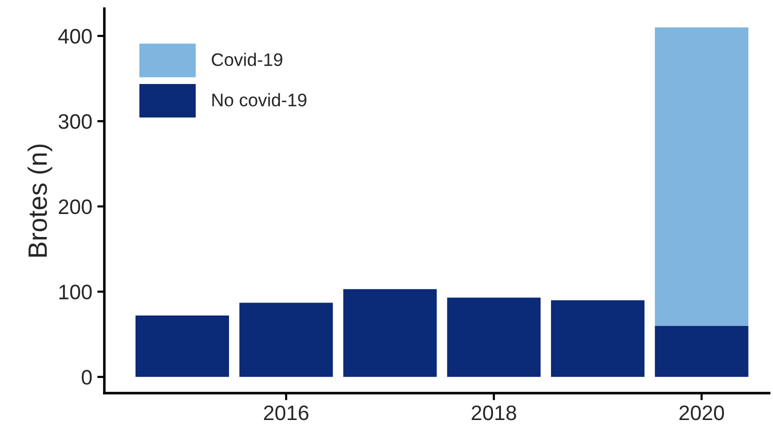  Describe the element at coordinates (259, 99) in the screenshot. I see `legend-label: No covid-19` at that location.